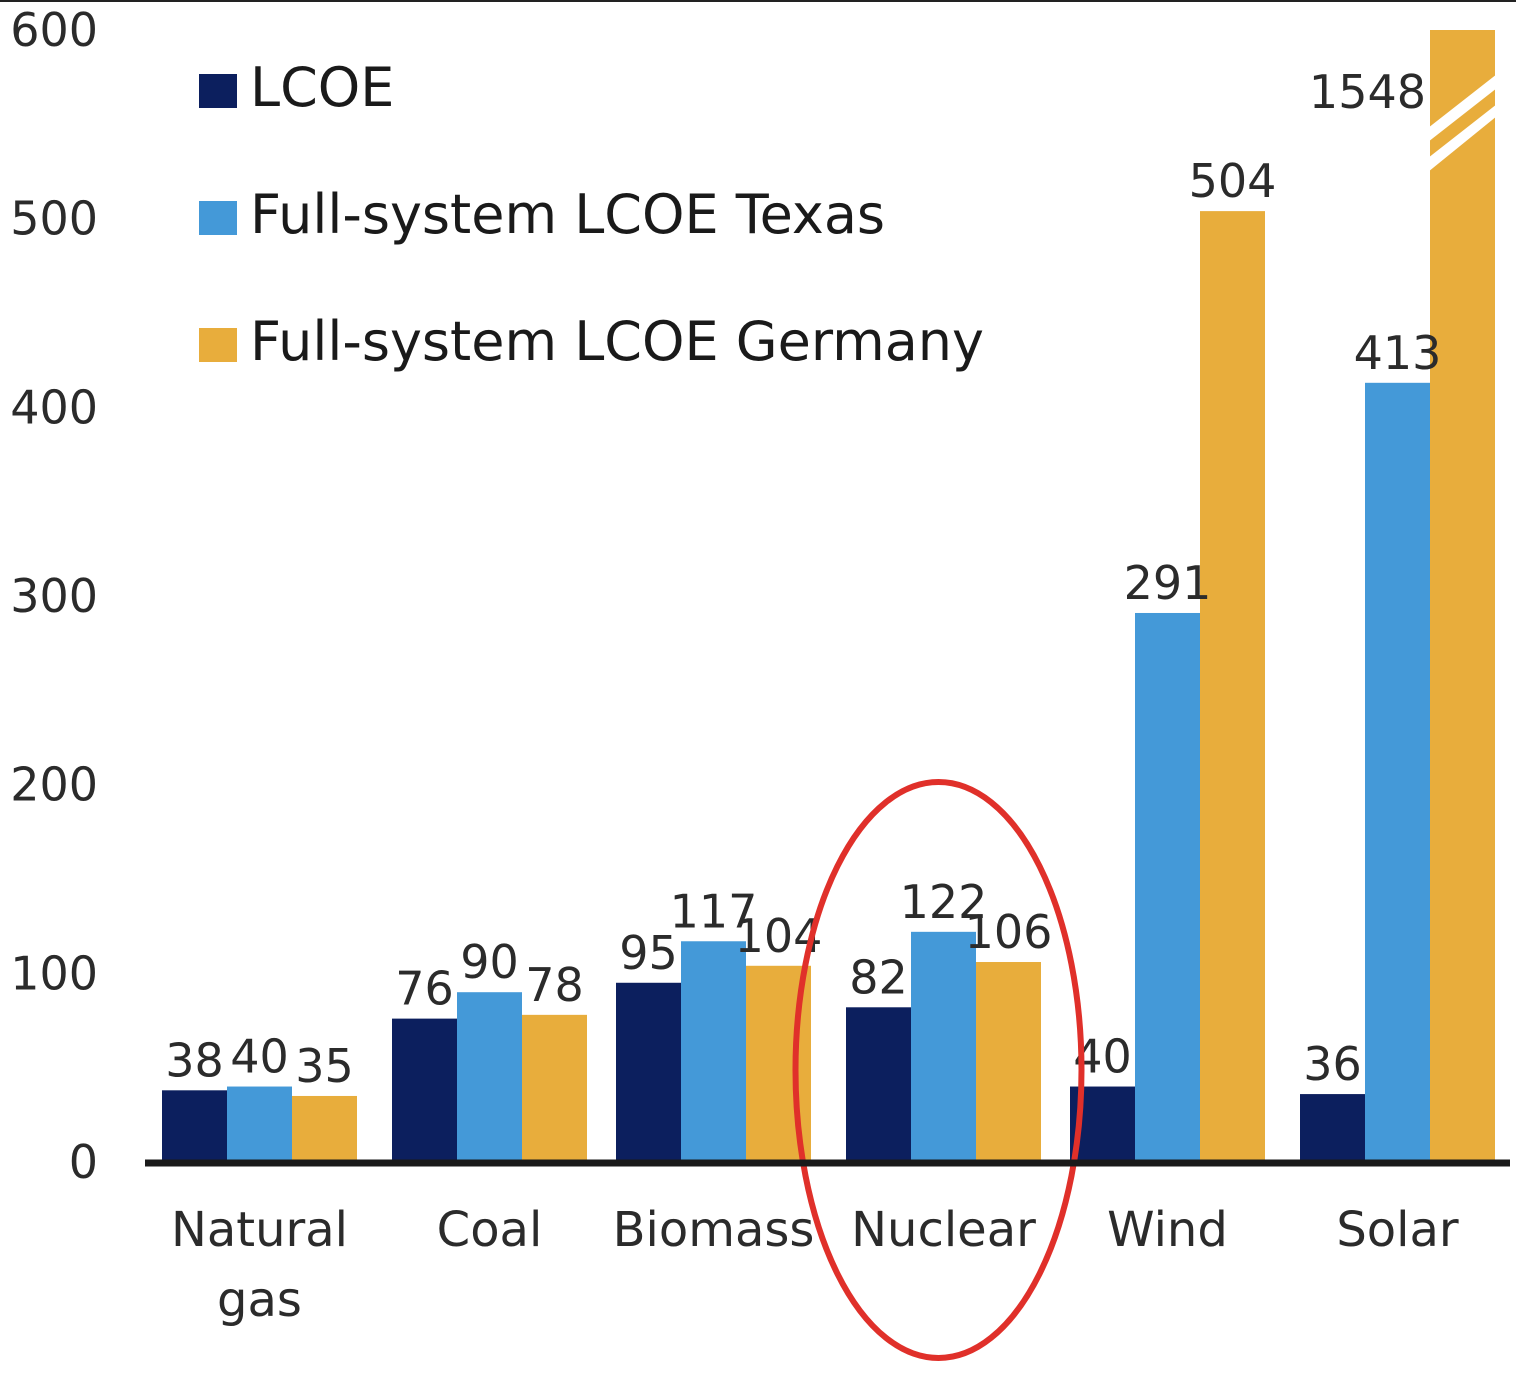  Describe the element at coordinates (1233, 181) in the screenshot. I see `value-label: 504` at that location.